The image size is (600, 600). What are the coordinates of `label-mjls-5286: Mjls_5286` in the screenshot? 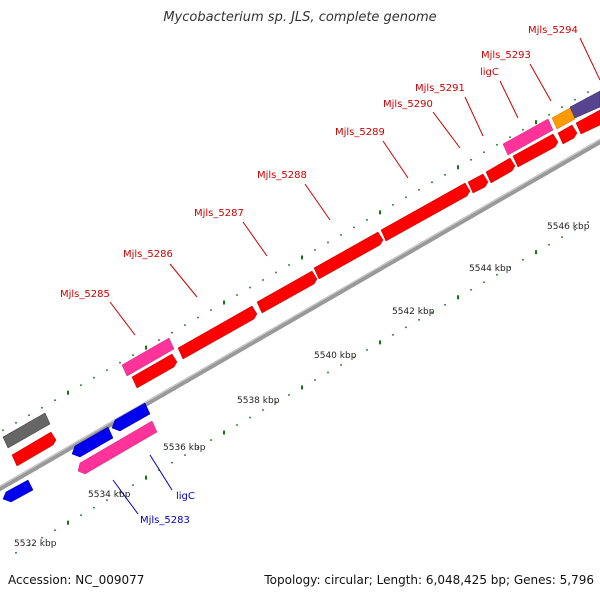 It's located at (148, 254).